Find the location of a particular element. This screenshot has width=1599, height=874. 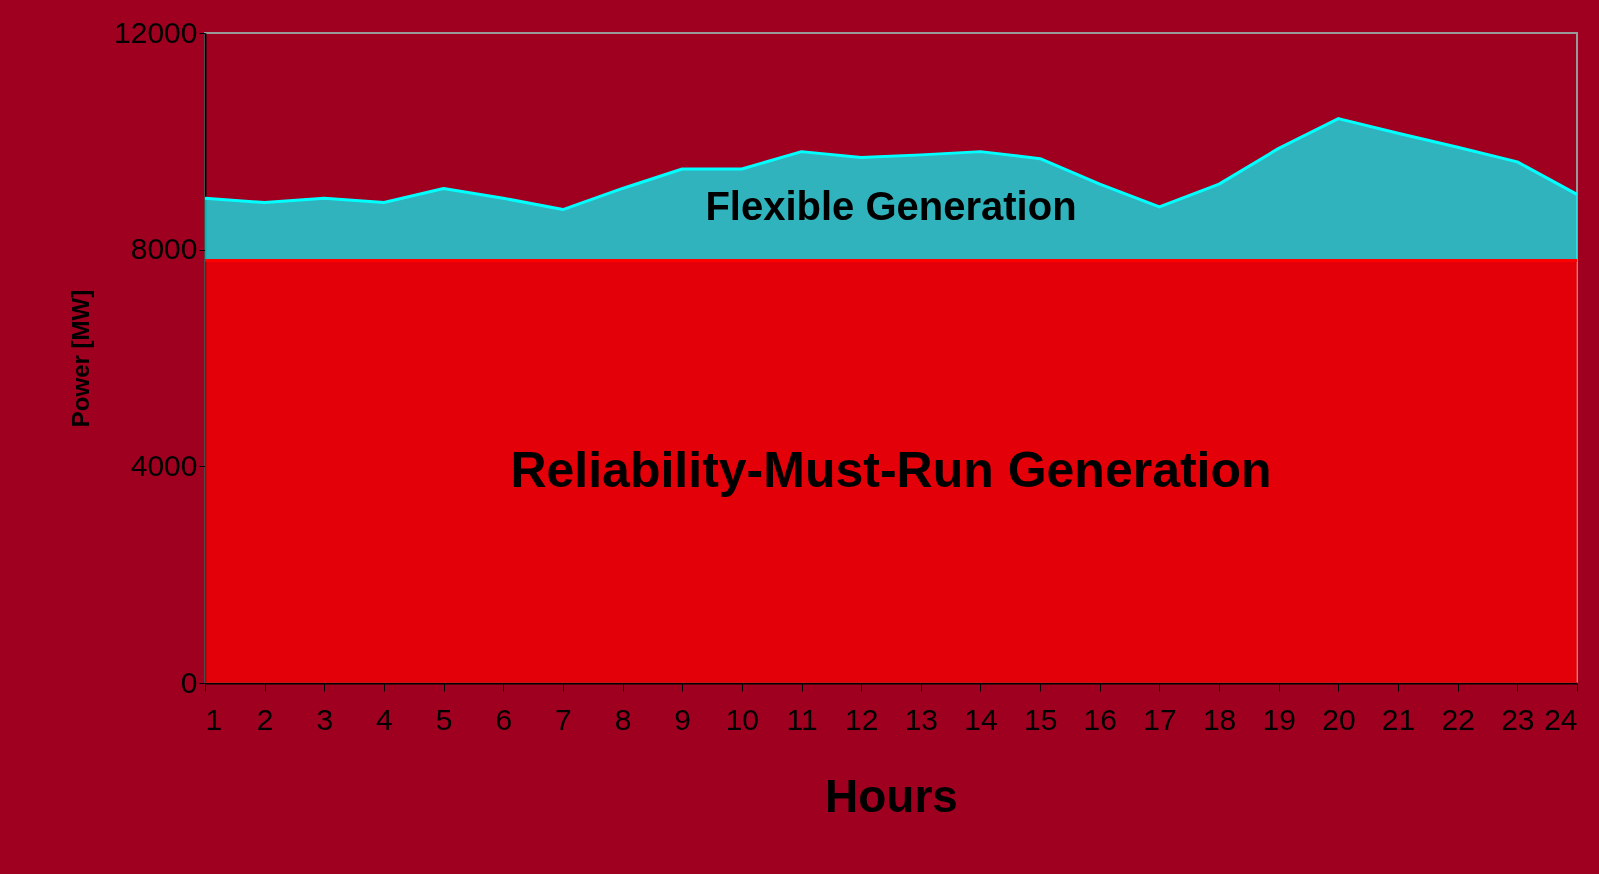

x-tick-label: 7 is located at coordinates (563, 719).